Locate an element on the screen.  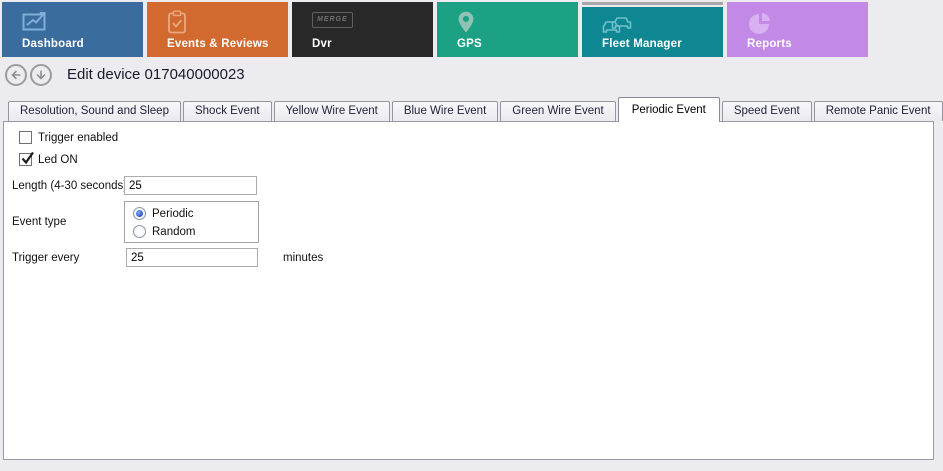
nav-tile-fleet-manager: Fleet Manager is located at coordinates (652, 29).